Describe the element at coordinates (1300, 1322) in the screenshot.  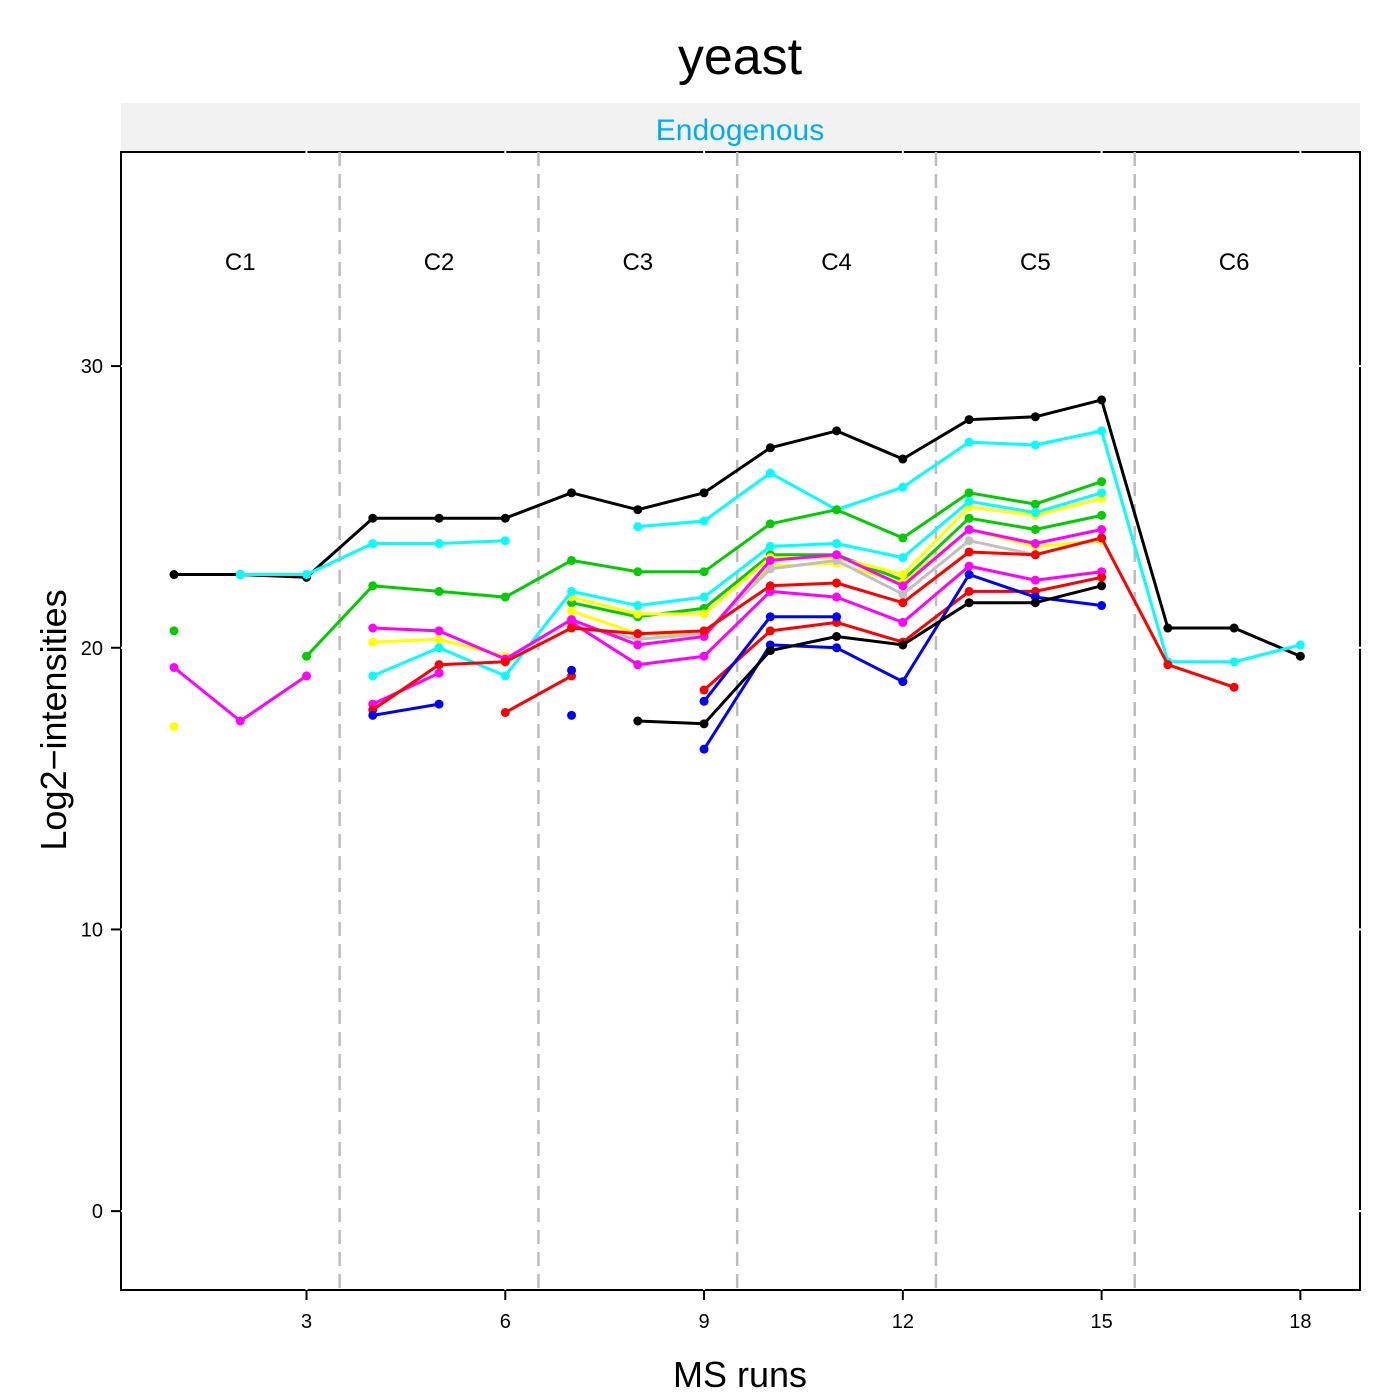
I see `x-tick-label: 18` at that location.